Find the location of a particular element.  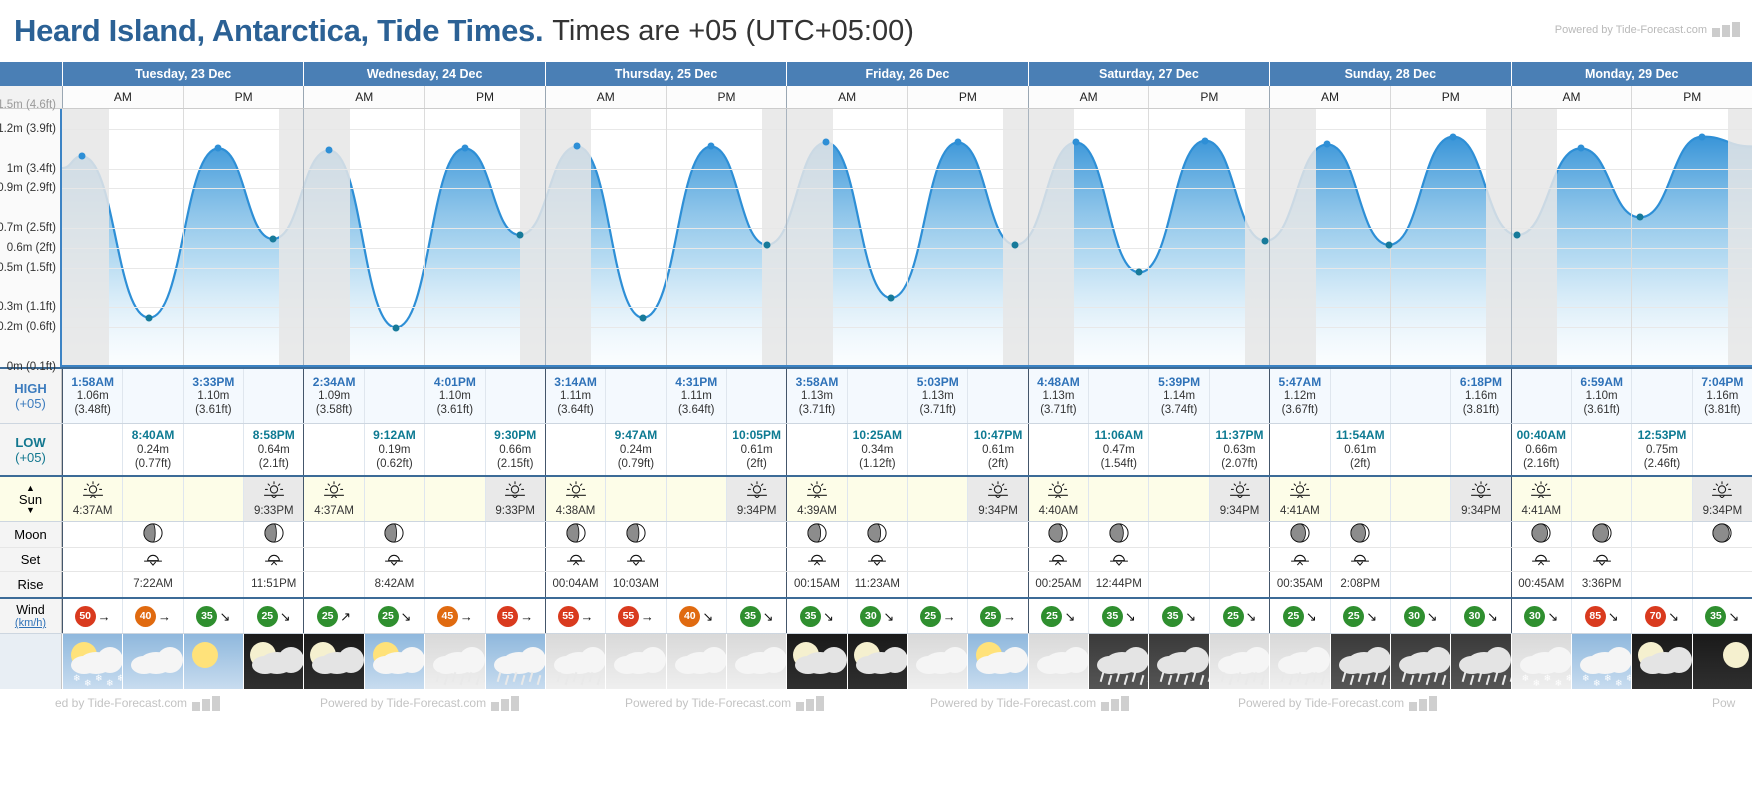

day-header-6: Monday, 29 Dec is located at coordinates (1631, 74).